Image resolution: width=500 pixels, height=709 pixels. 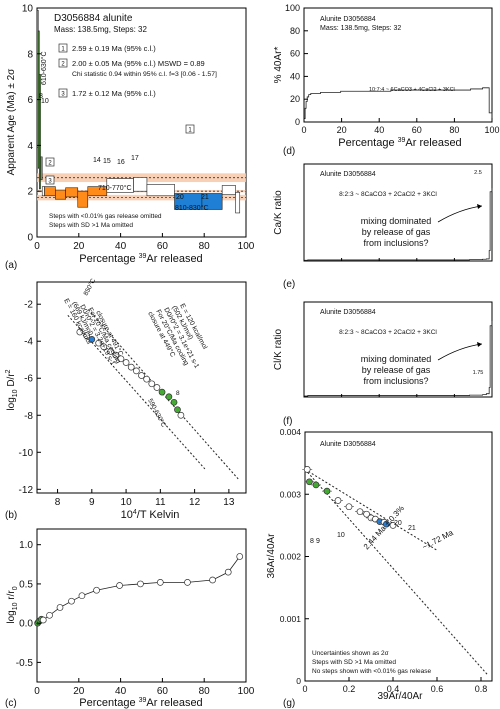 What do you see at coordinates (479, 206) in the screenshot?
I see `e-arrowhead` at bounding box center [479, 206].